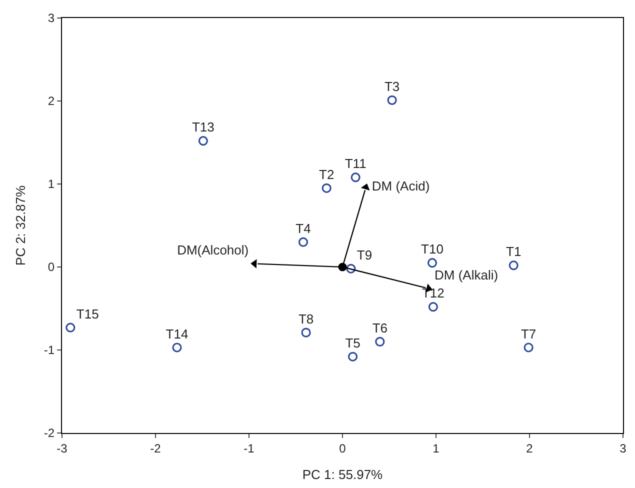  Describe the element at coordinates (352, 342) in the screenshot. I see `data-label: T5` at that location.